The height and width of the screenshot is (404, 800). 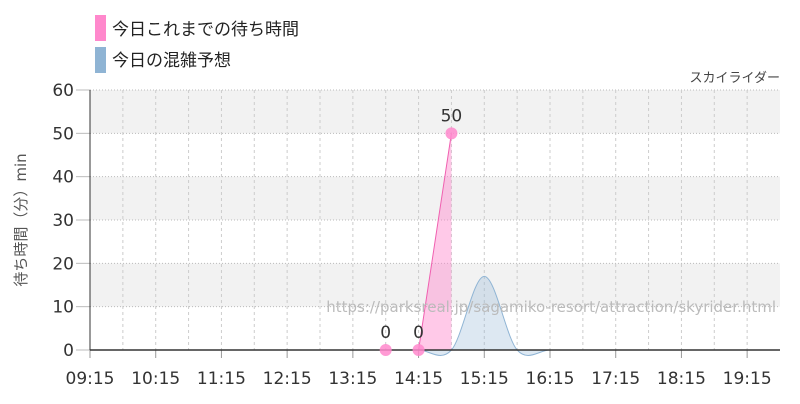 I want to click on x-tick-label: 13:15, so click(x=352, y=379).